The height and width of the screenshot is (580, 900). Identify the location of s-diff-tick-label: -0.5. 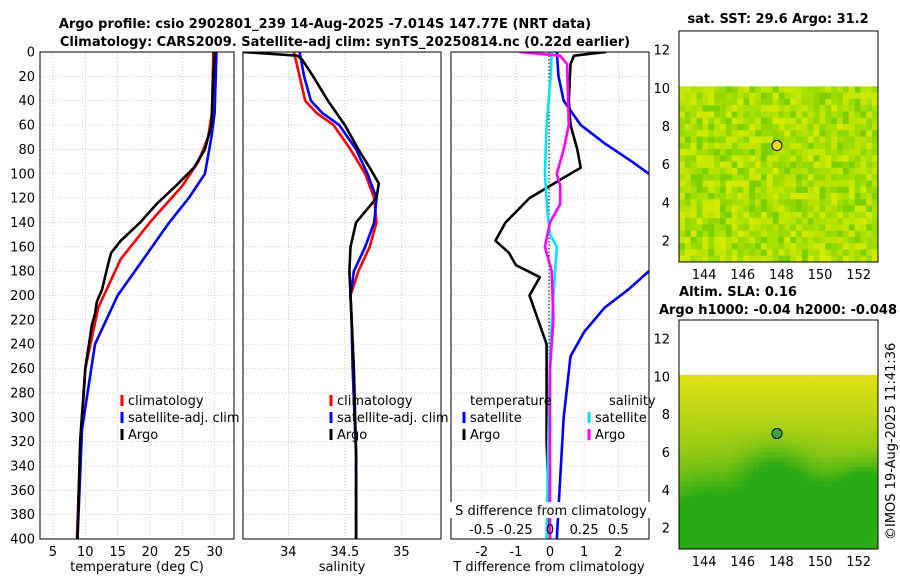
(481, 530).